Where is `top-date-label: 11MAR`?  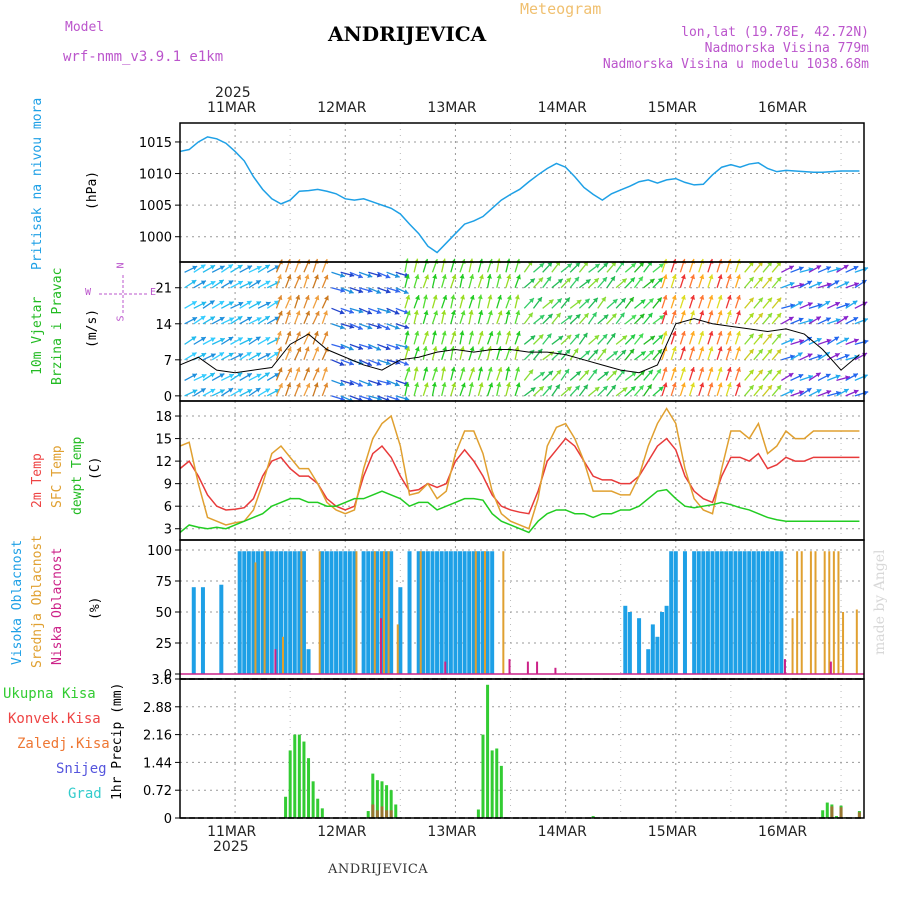 top-date-label: 11MAR is located at coordinates (232, 108).